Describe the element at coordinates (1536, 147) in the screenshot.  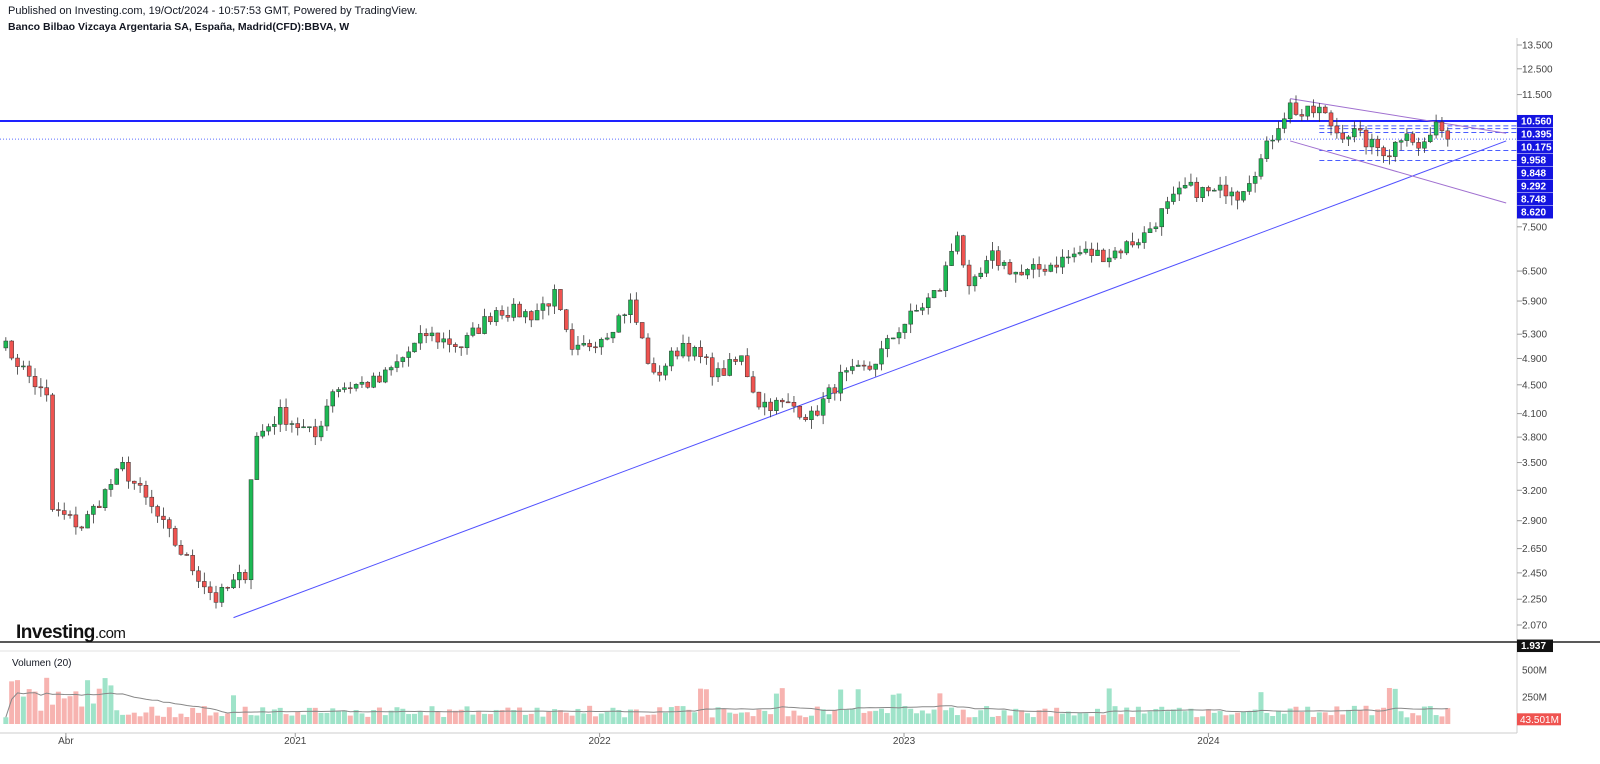
I see `price-badge-label: 10.175` at that location.